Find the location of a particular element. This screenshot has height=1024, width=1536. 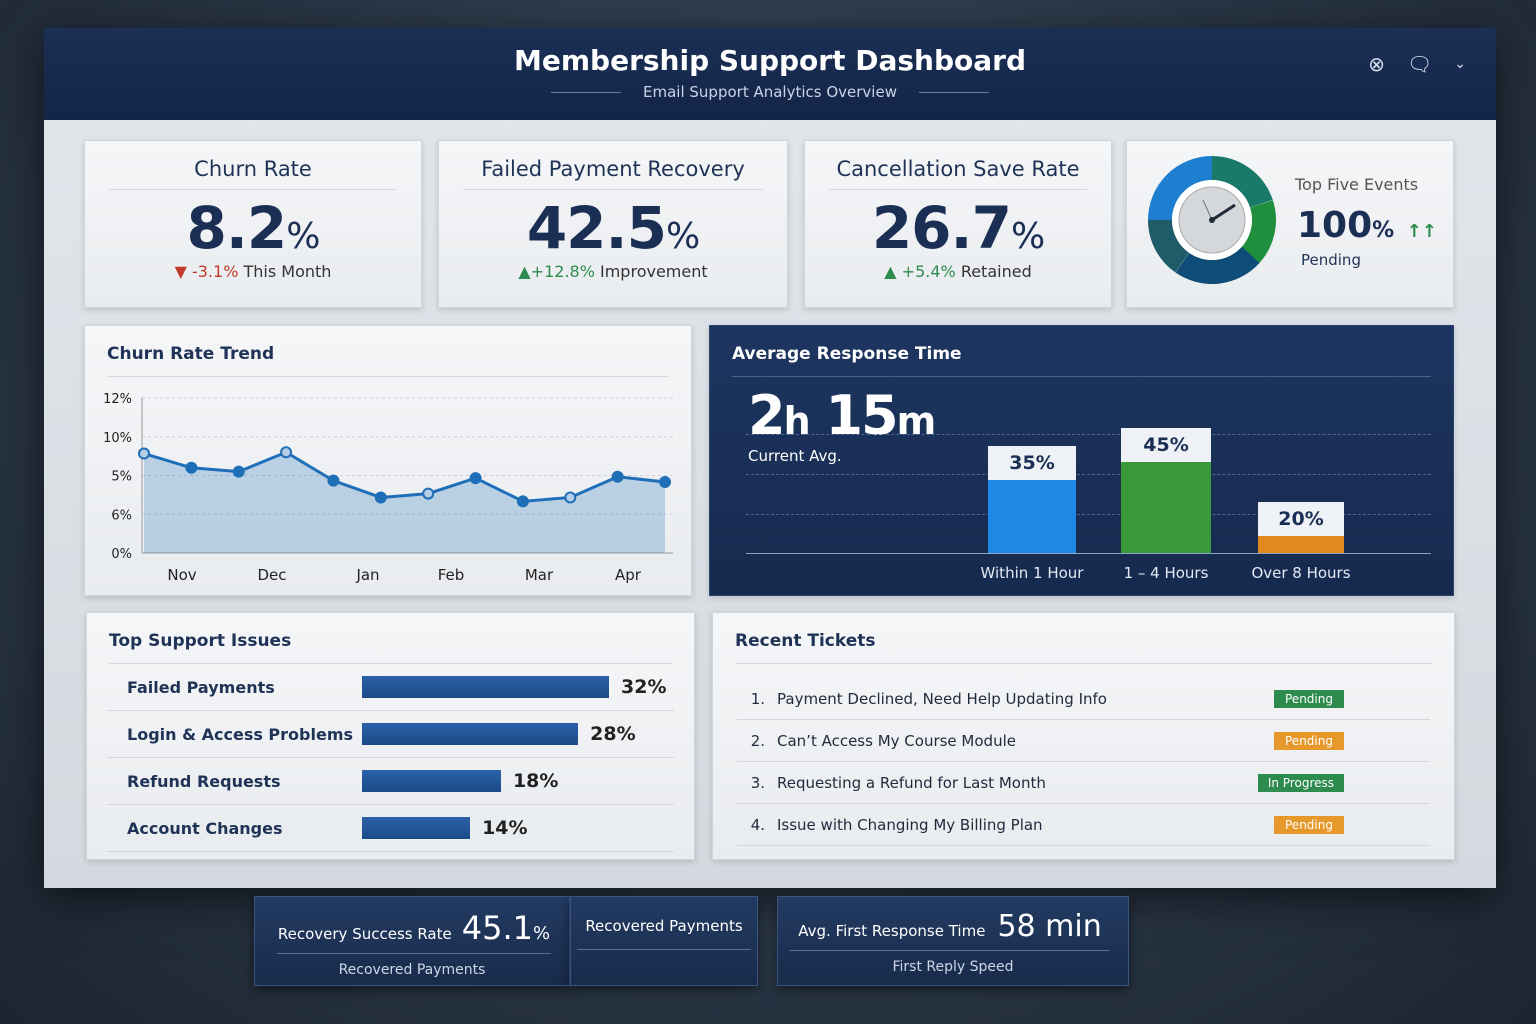

kpi-value: 42.5 is located at coordinates (596, 228).